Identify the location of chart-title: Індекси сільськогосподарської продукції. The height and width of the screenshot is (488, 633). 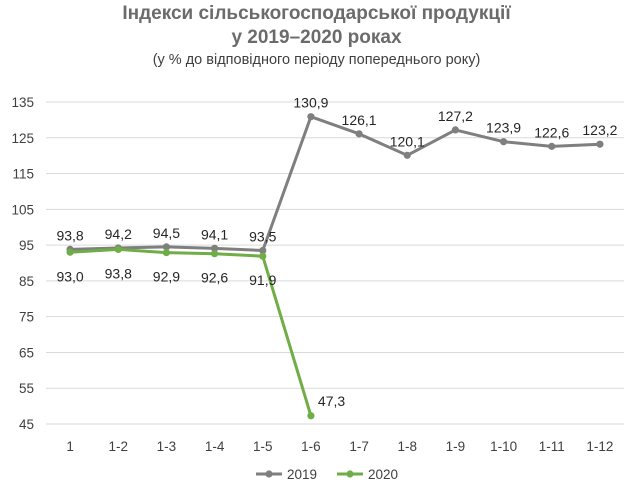
(316, 13).